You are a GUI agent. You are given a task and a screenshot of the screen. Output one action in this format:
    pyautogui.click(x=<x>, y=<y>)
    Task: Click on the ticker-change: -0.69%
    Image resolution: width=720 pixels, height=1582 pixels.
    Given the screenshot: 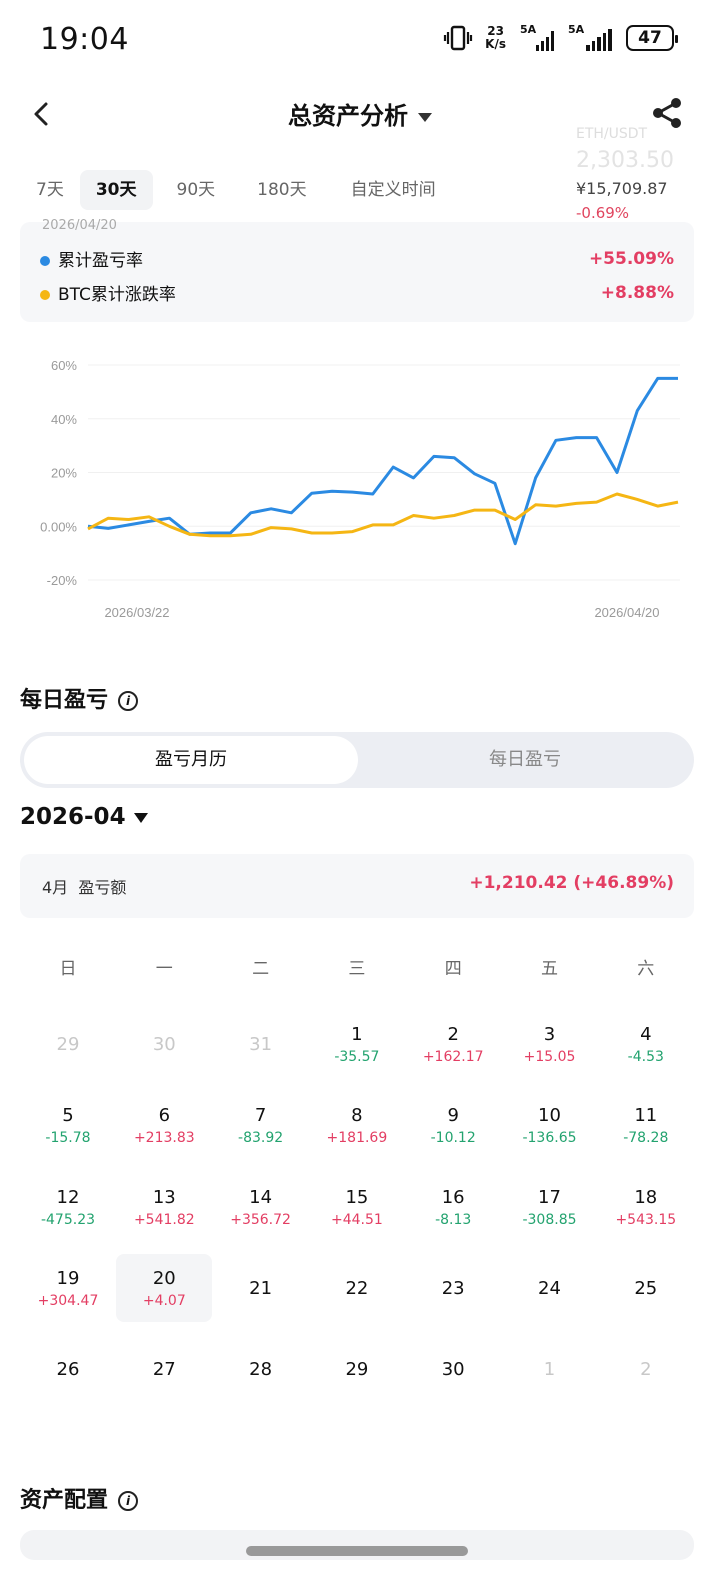 What is the action you would take?
    pyautogui.click(x=603, y=213)
    